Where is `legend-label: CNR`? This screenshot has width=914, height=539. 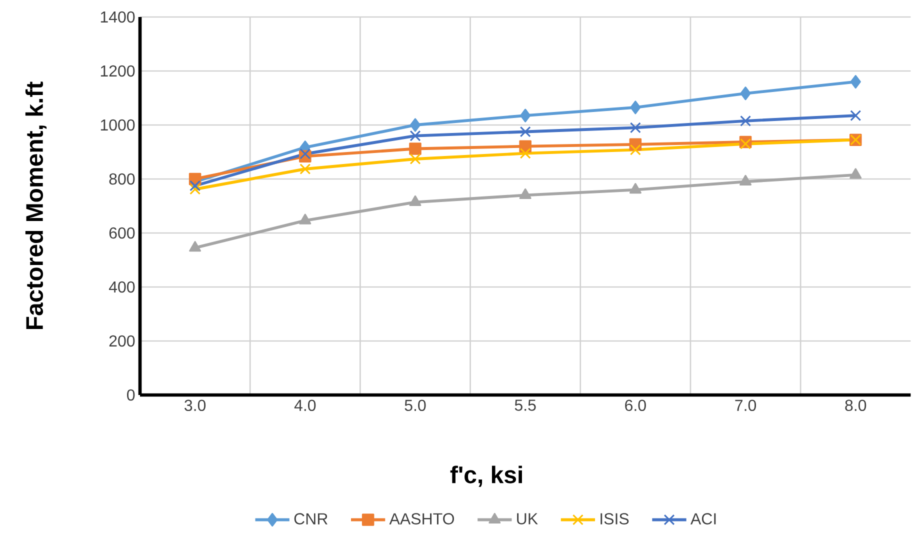 legend-label: CNR is located at coordinates (311, 518).